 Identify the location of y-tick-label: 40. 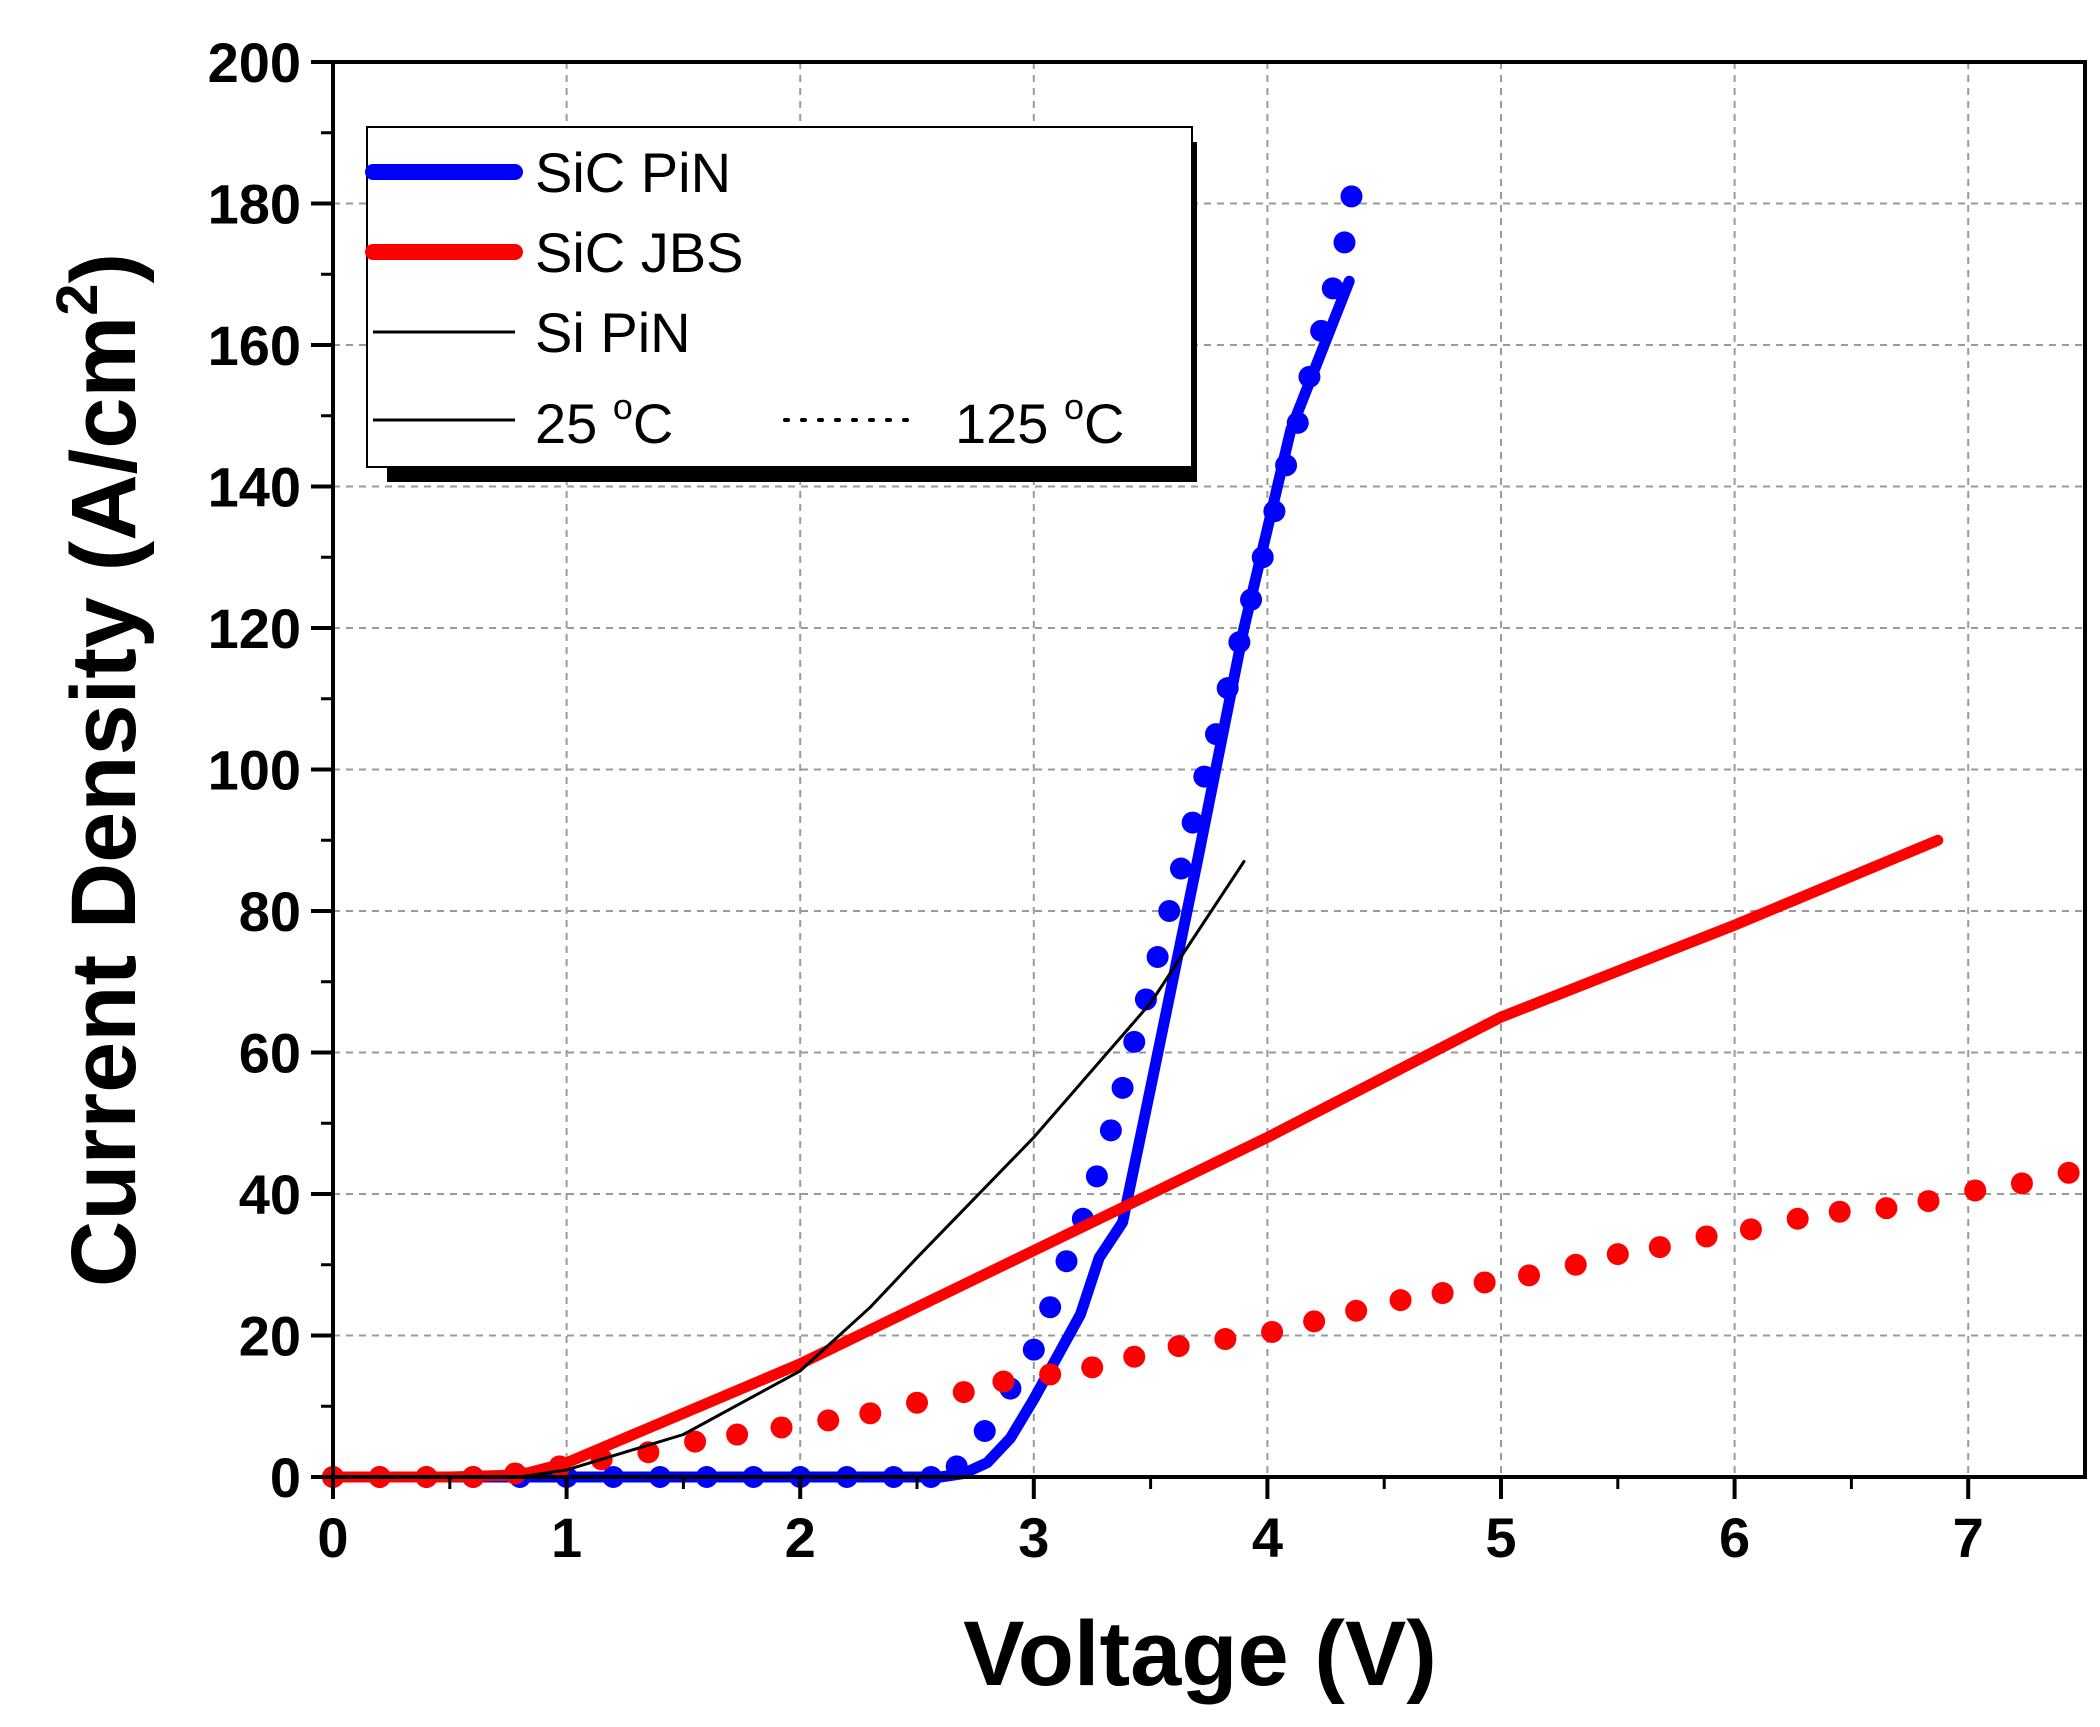
(270, 1194).